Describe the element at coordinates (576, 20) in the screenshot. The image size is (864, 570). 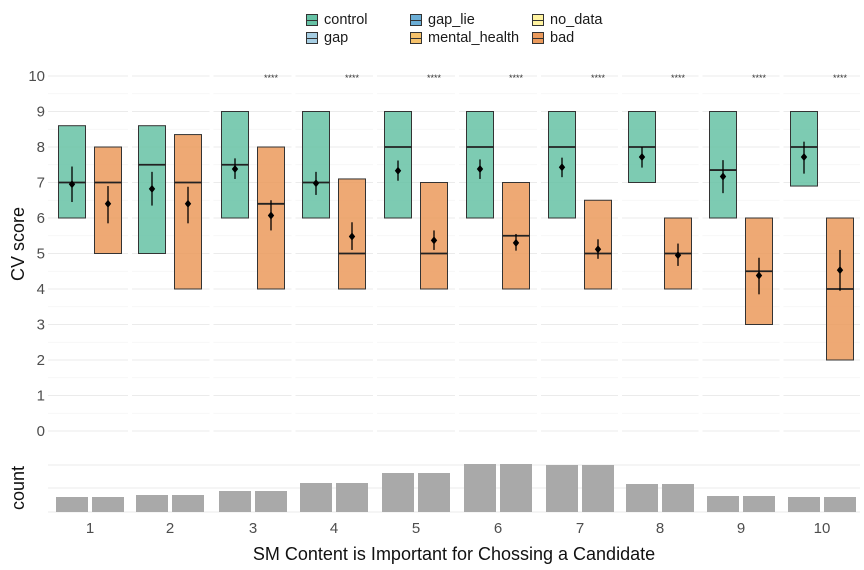
I see `legend-label: no_data` at that location.